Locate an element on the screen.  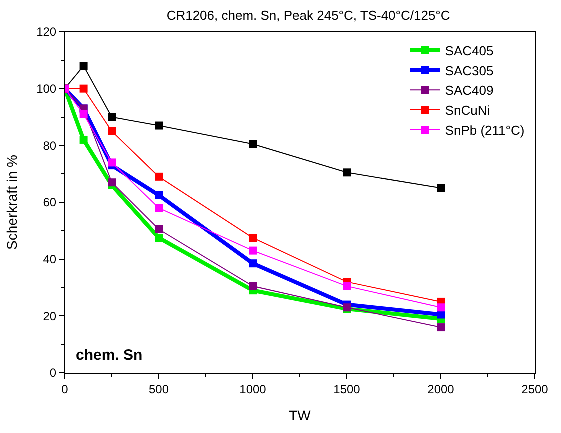
x-tick-label: 1000 is located at coordinates (253, 389).